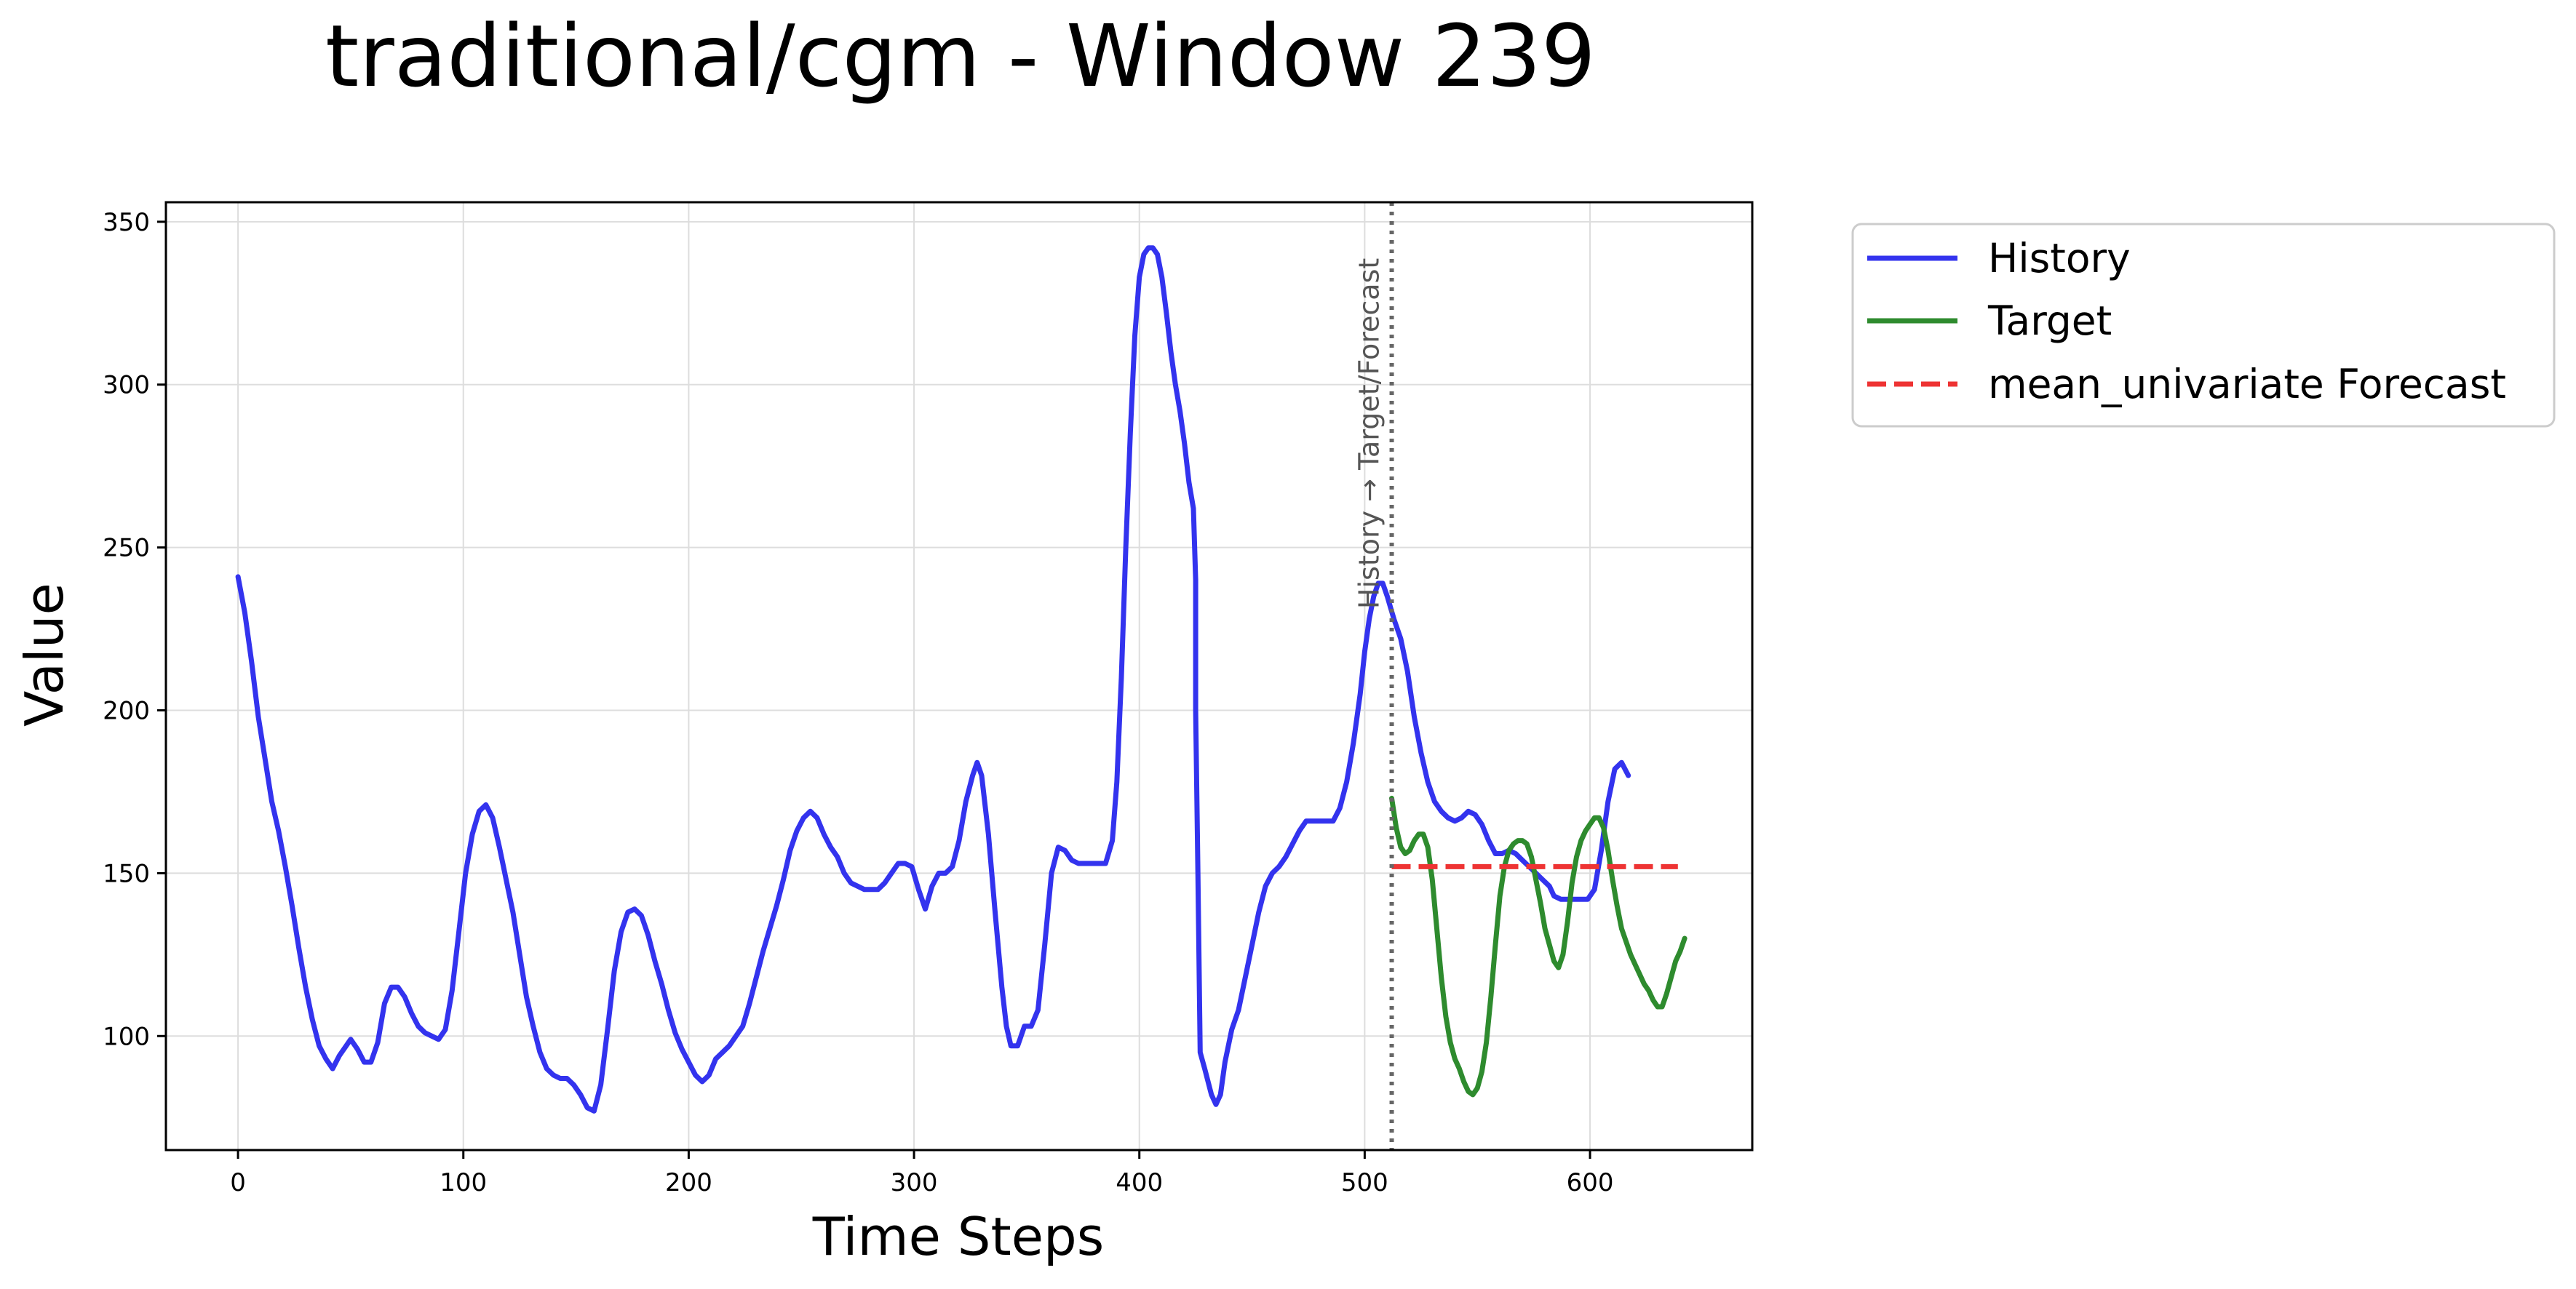 The width and height of the screenshot is (2576, 1289). I want to click on x-tick-label: 400, so click(1139, 1182).